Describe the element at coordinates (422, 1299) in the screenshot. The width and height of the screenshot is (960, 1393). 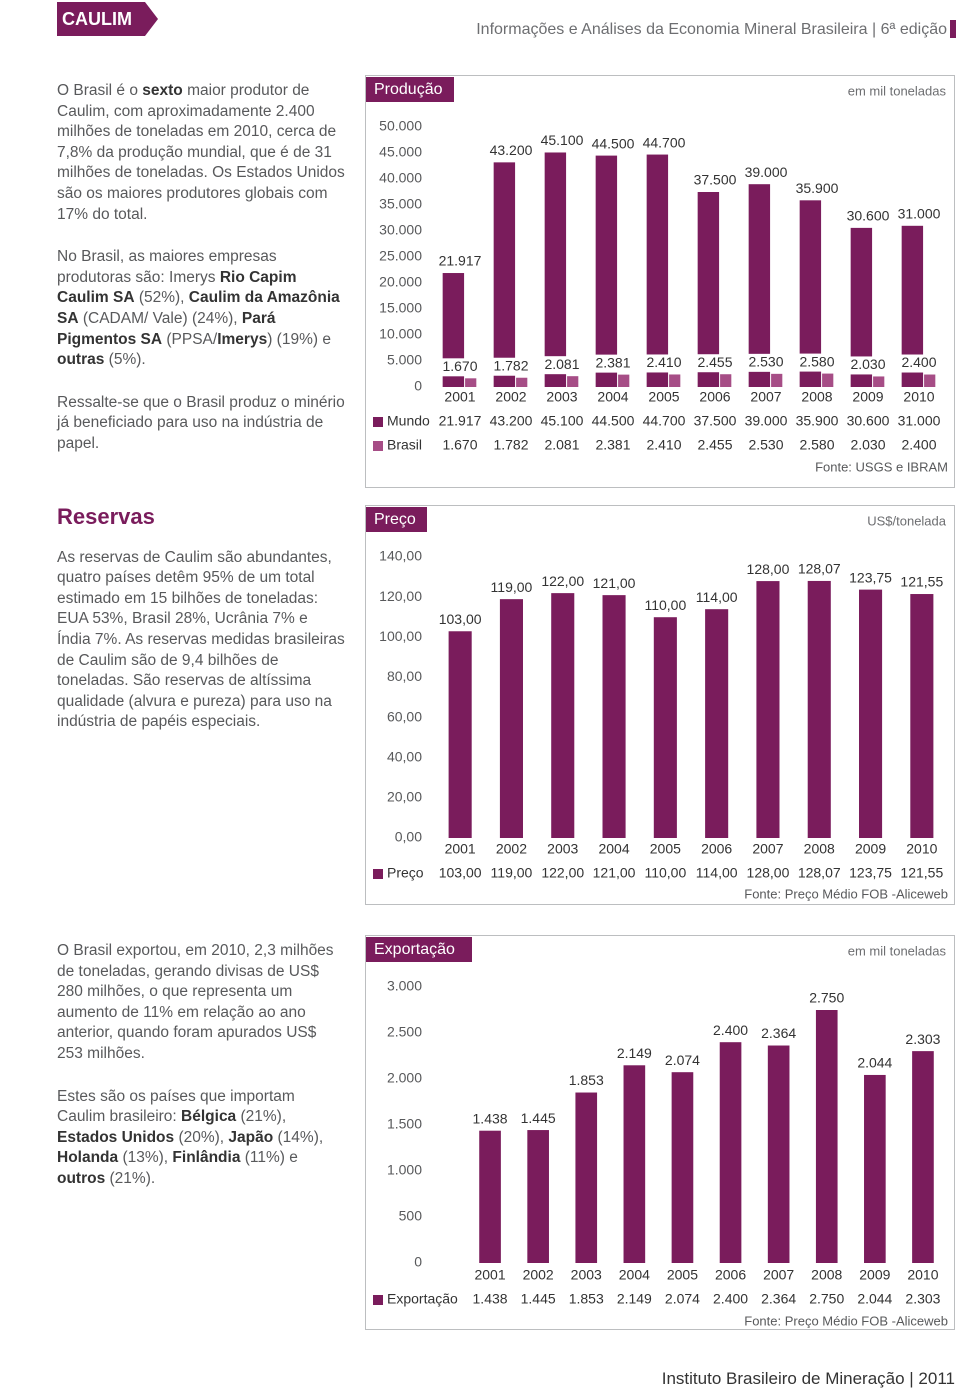
I see `legend-label: Exportação` at that location.